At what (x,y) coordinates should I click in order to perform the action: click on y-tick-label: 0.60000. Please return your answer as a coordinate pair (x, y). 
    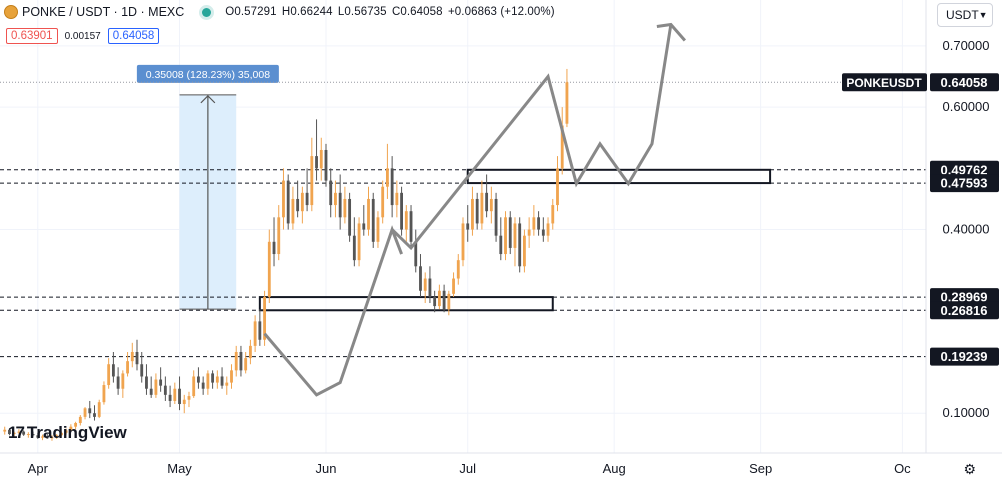
    Looking at the image, I should click on (966, 106).